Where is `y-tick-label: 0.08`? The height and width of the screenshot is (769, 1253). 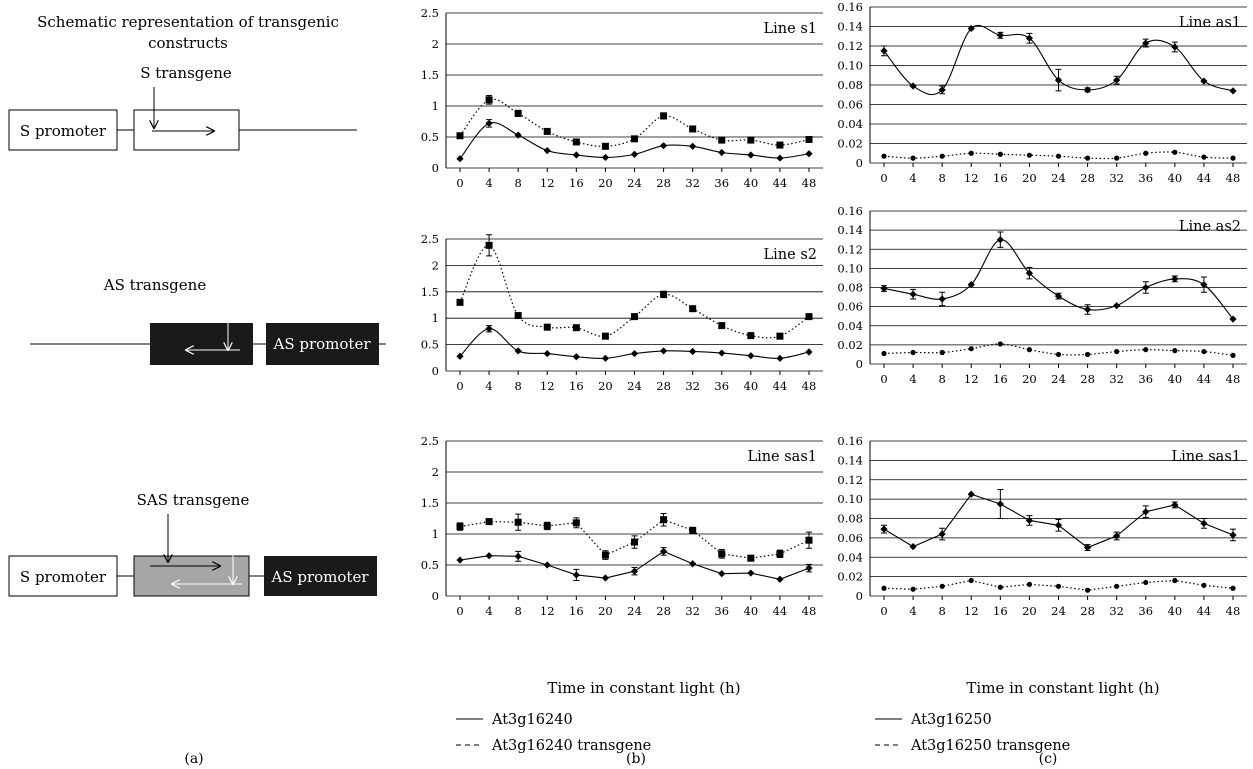
y-tick-label: 0.08 is located at coordinates (850, 288).